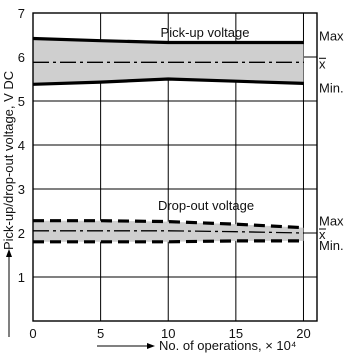 The image size is (351, 356). What do you see at coordinates (8, 160) in the screenshot?
I see `y-axis-label: Pick-up/drop-out voltage, V DC` at bounding box center [8, 160].